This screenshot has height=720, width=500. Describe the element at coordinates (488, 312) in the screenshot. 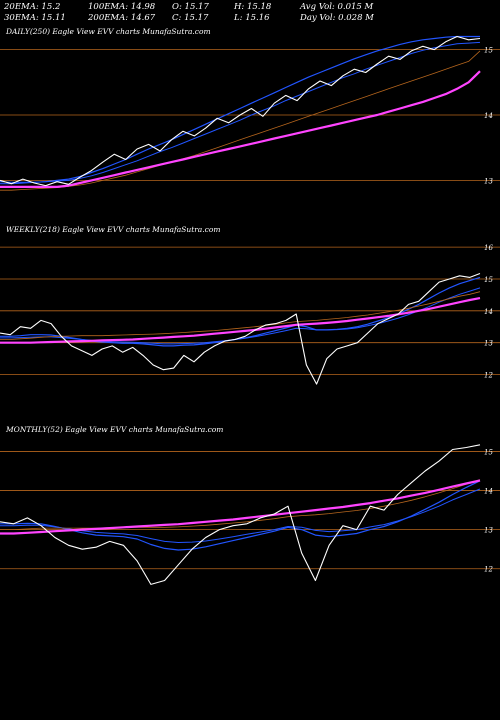

I see `weekly-price-tick: 14` at that location.